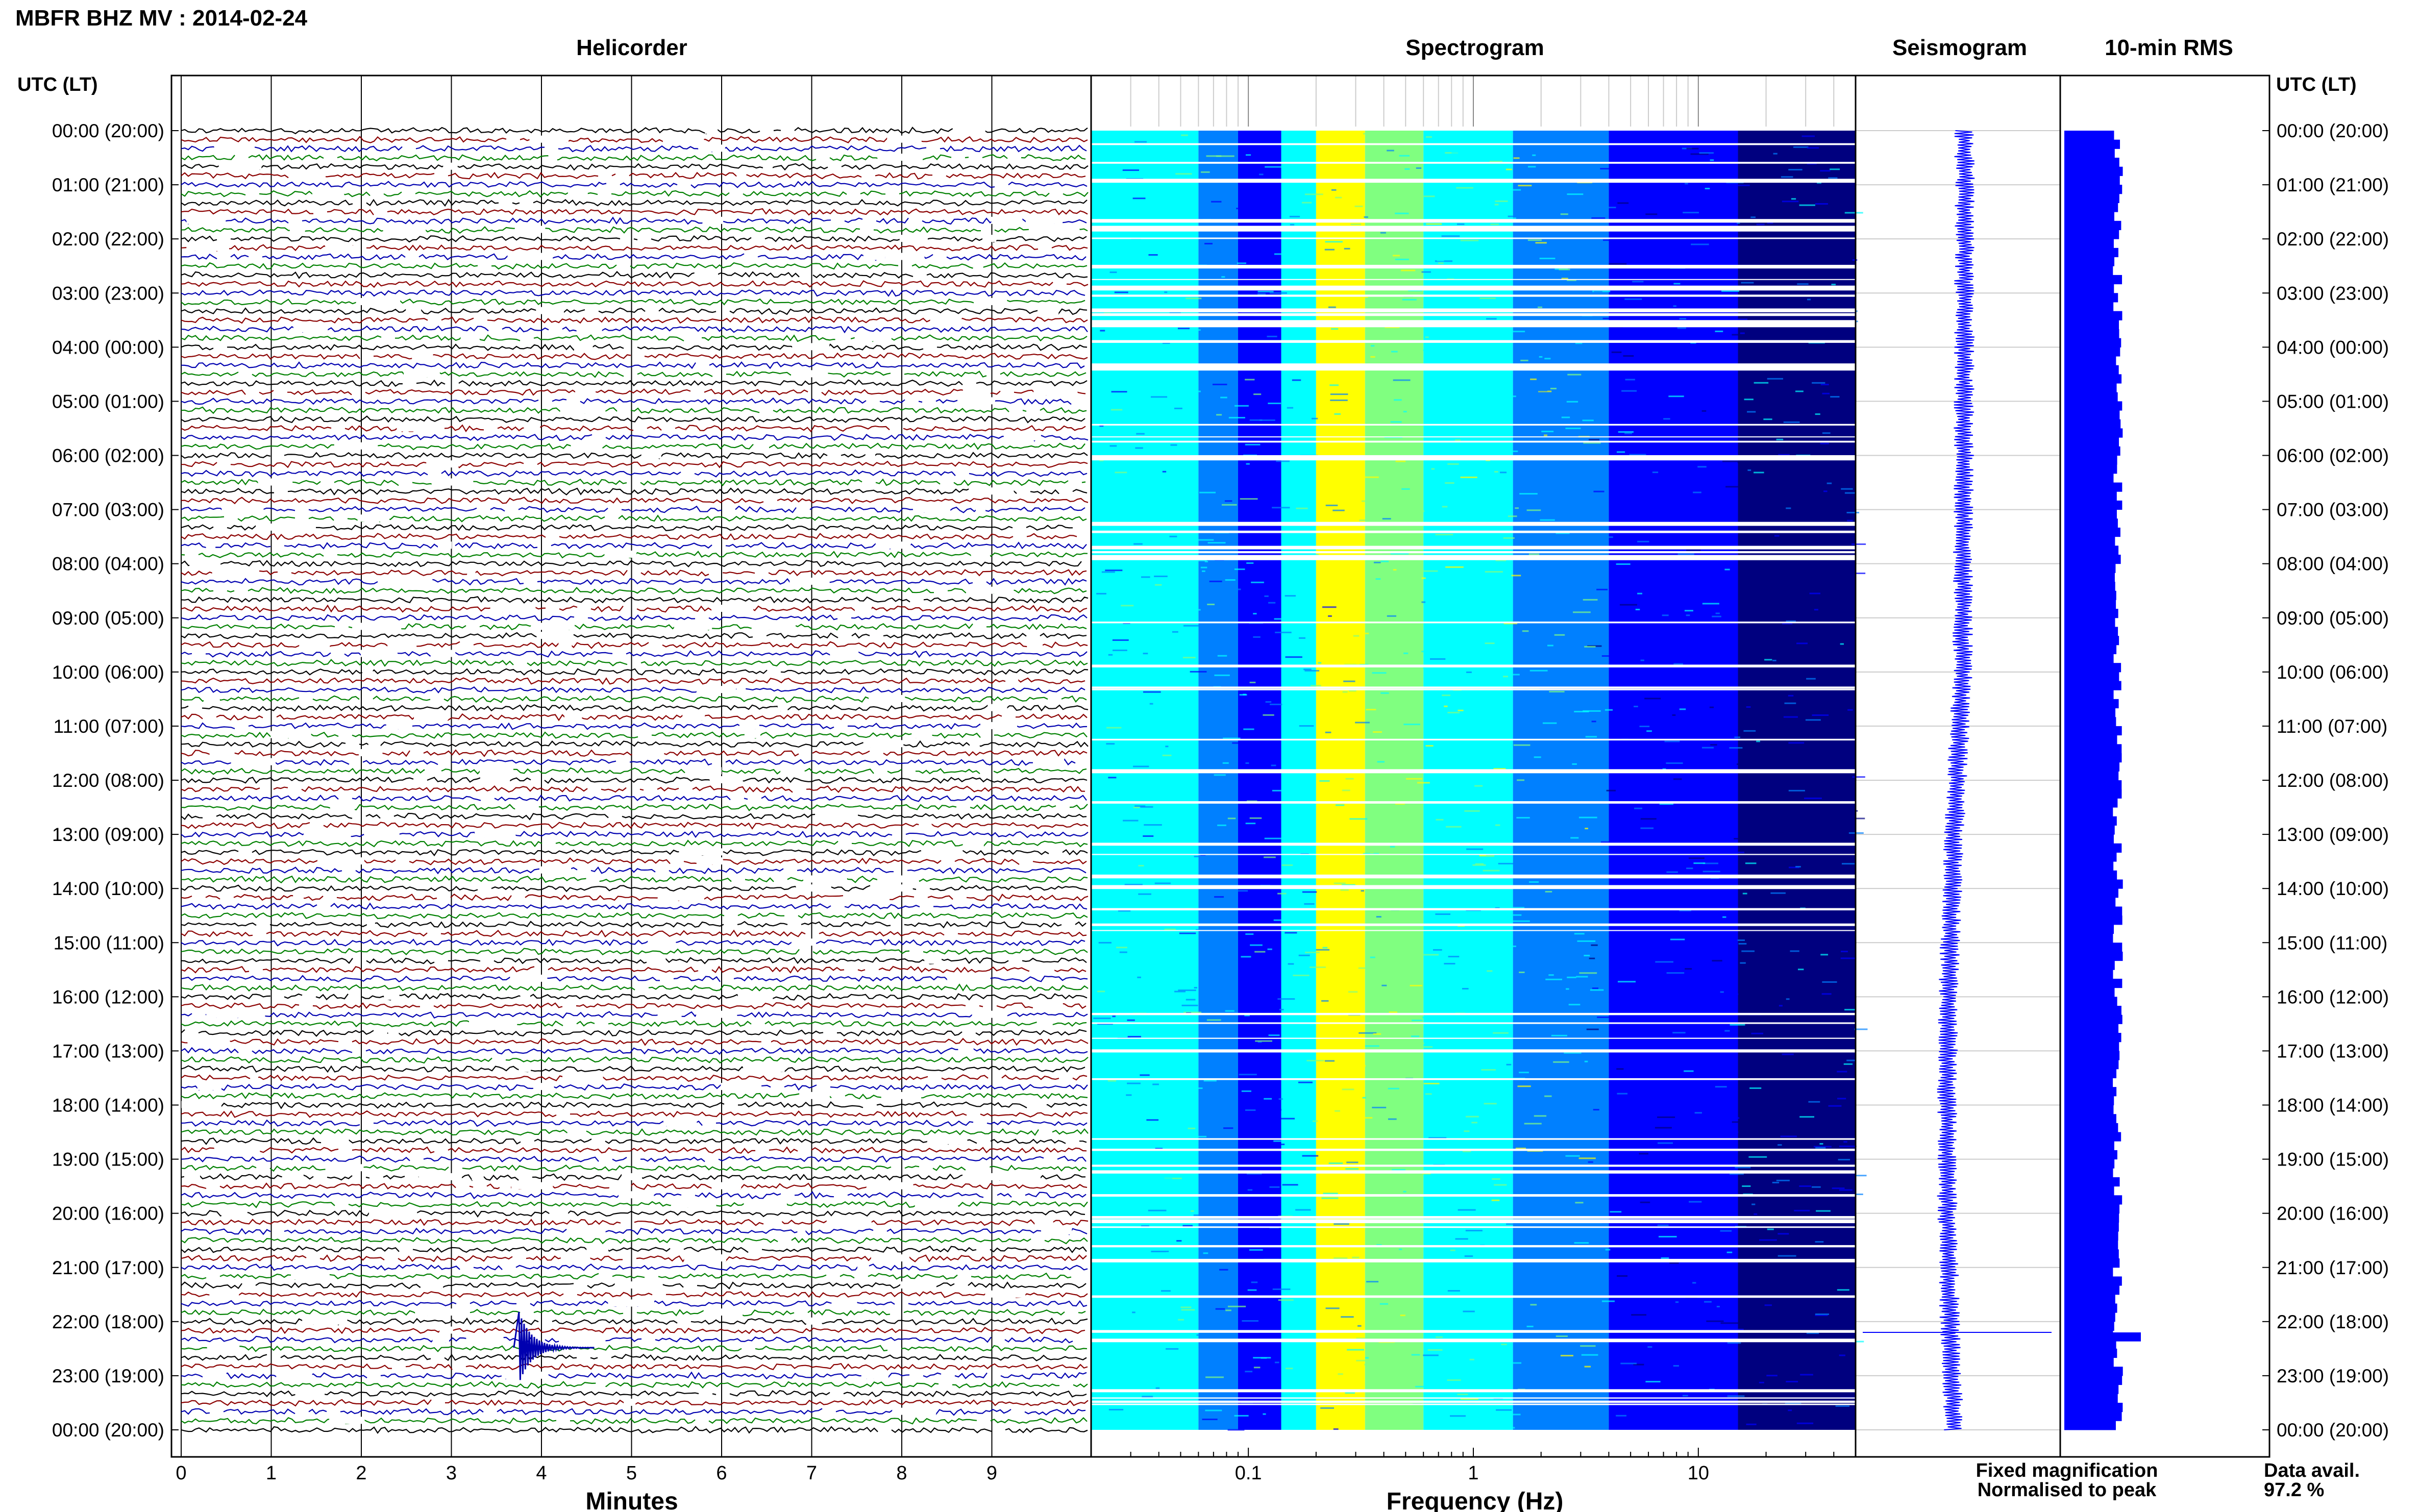 The height and width of the screenshot is (1512, 2419). Describe the element at coordinates (1473, 1398) in the screenshot. I see `spectrogram-gap` at that location.